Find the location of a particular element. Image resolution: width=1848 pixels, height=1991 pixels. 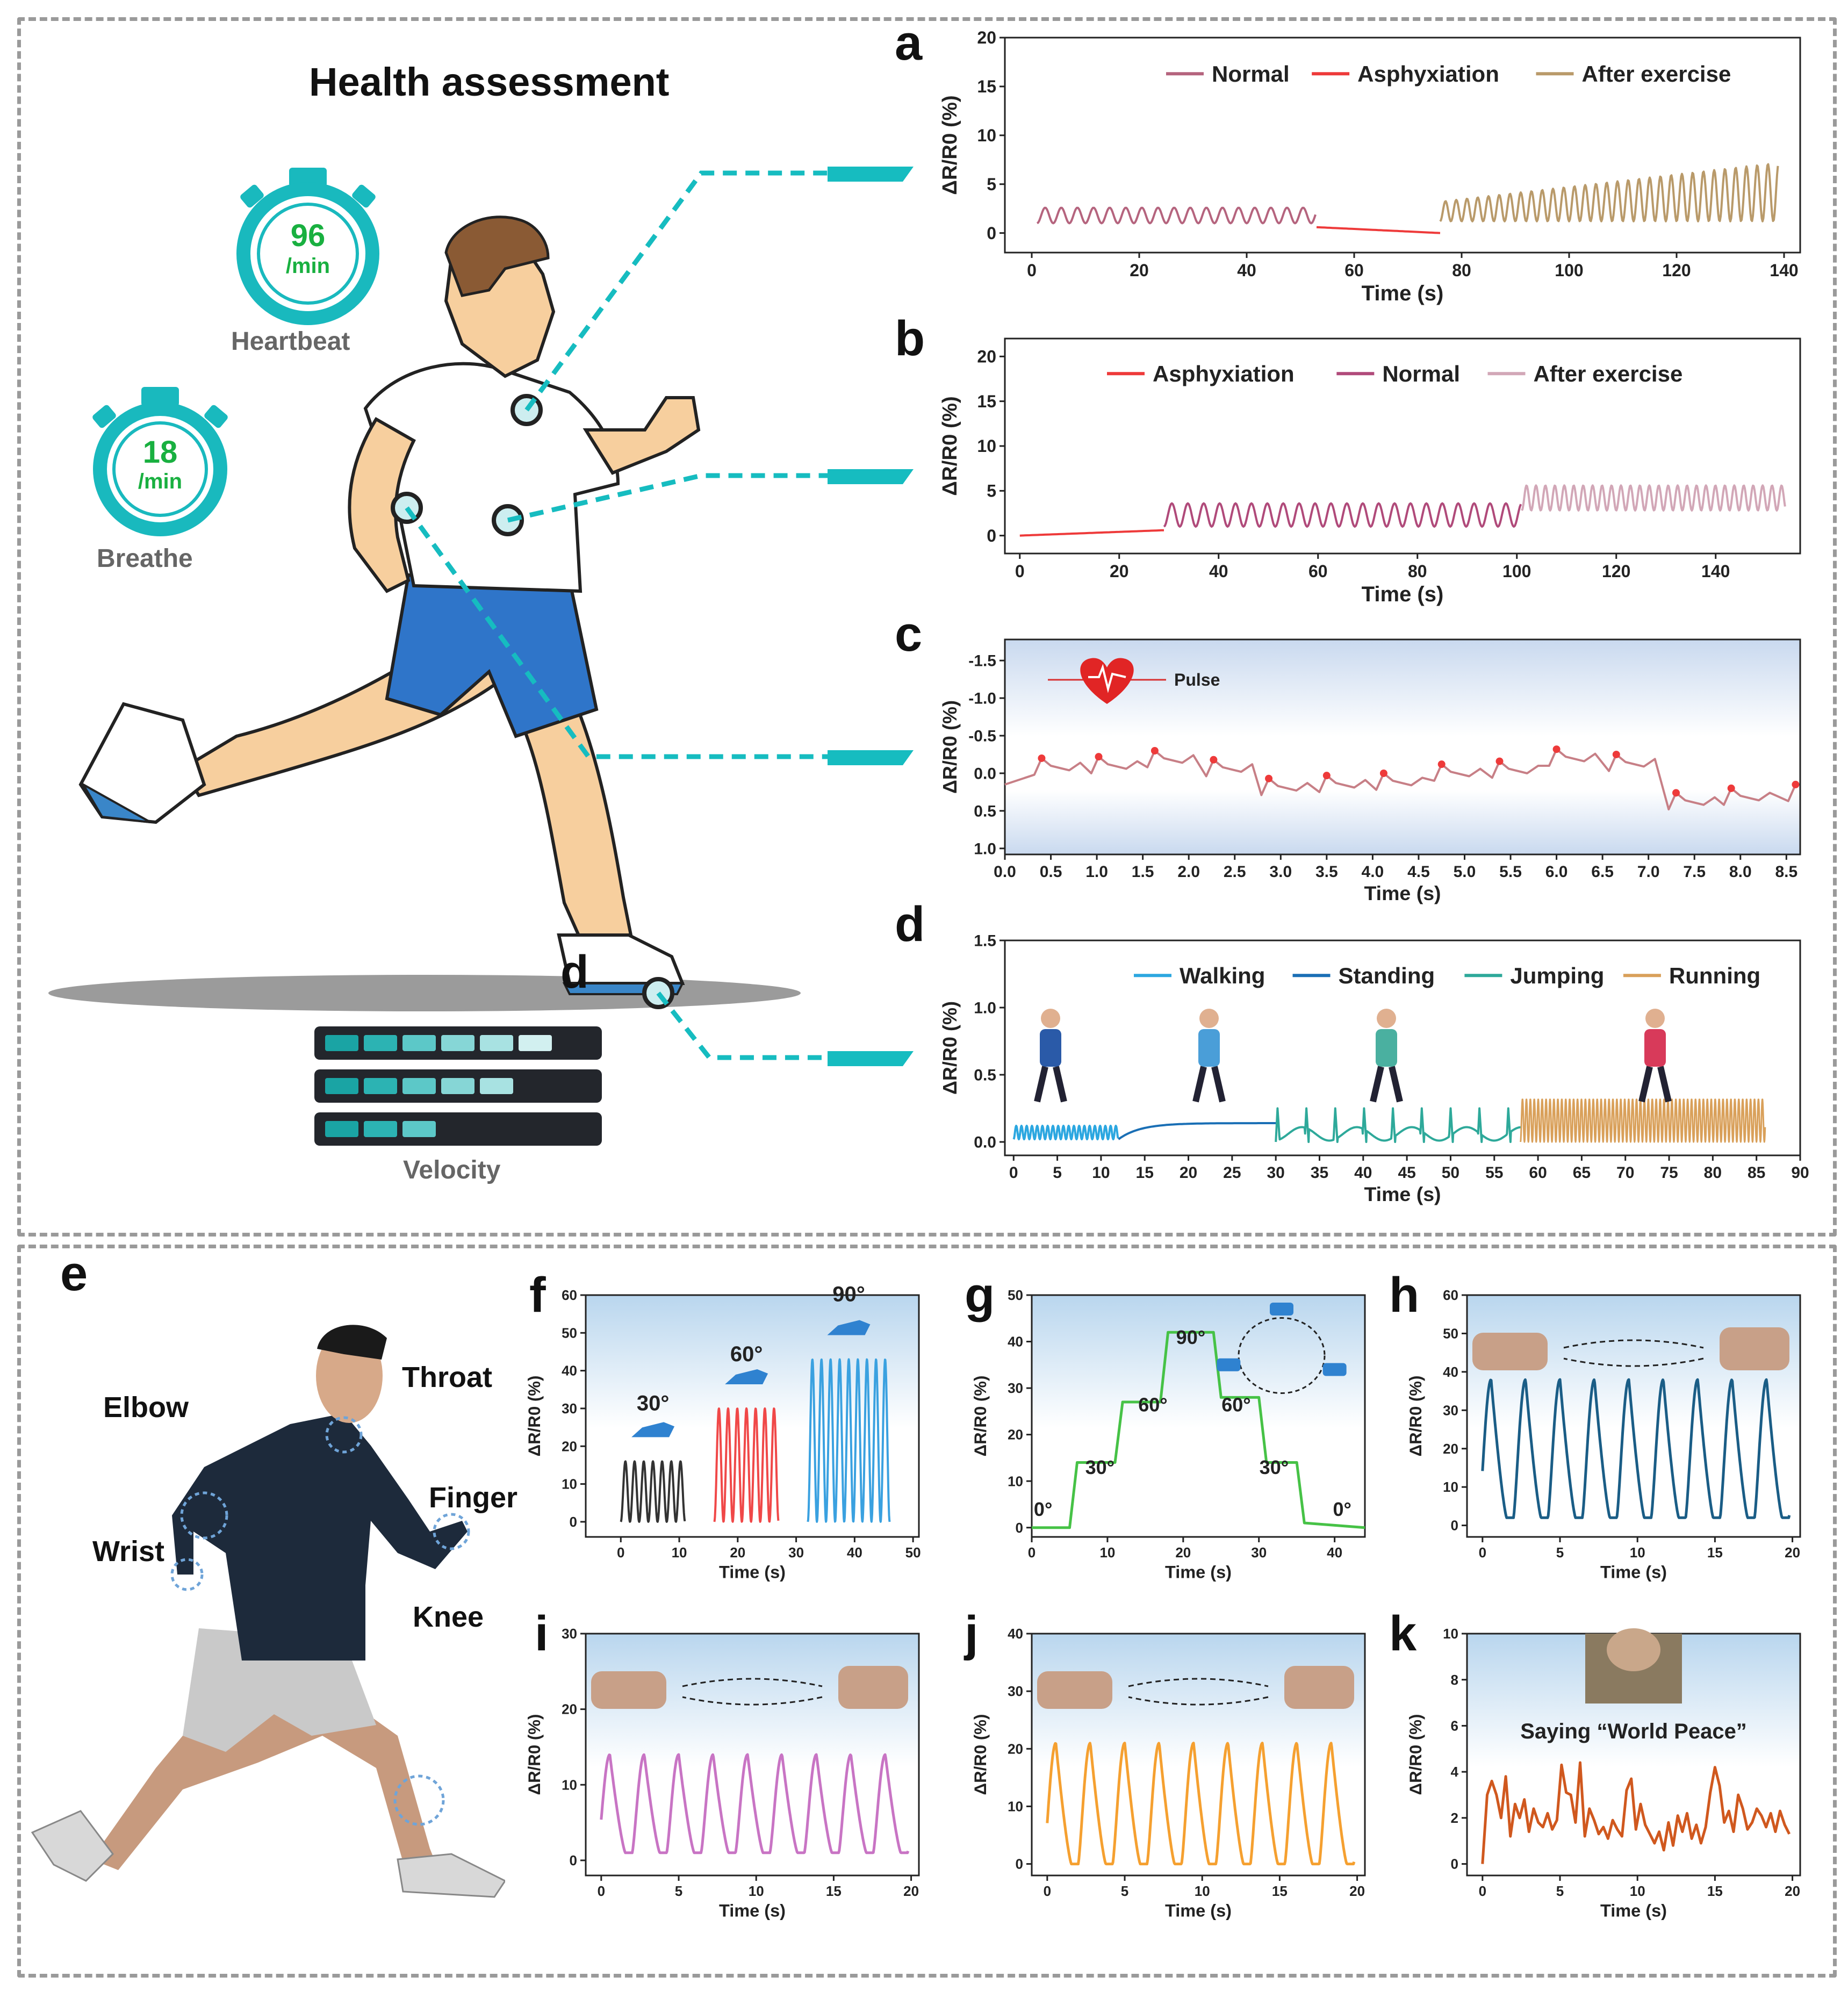

arrow-back-icon is located at coordinates (752, 1701).